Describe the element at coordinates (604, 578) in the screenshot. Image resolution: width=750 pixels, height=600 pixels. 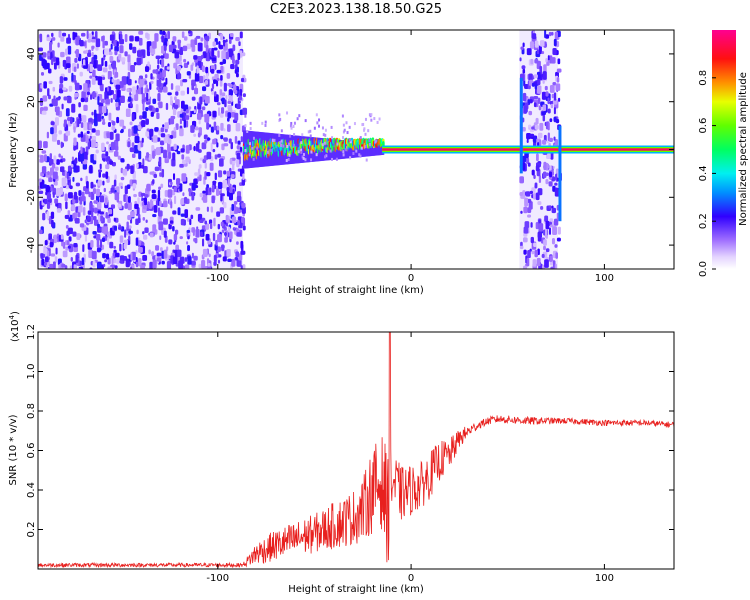
I see `x-tick-label: 100` at that location.